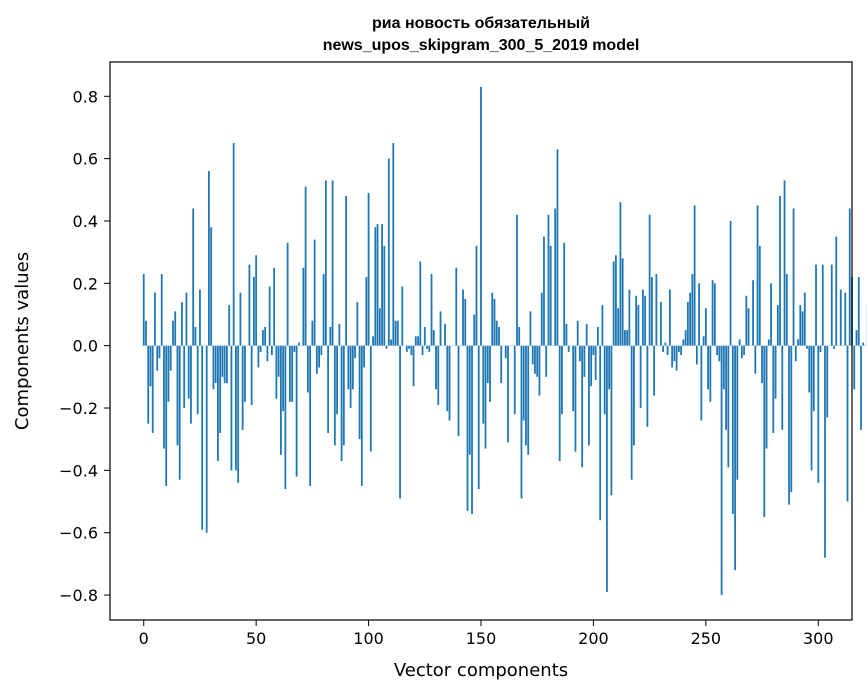 This screenshot has height=696, width=867. Describe the element at coordinates (368, 638) in the screenshot. I see `x-tick-label: 100` at that location.